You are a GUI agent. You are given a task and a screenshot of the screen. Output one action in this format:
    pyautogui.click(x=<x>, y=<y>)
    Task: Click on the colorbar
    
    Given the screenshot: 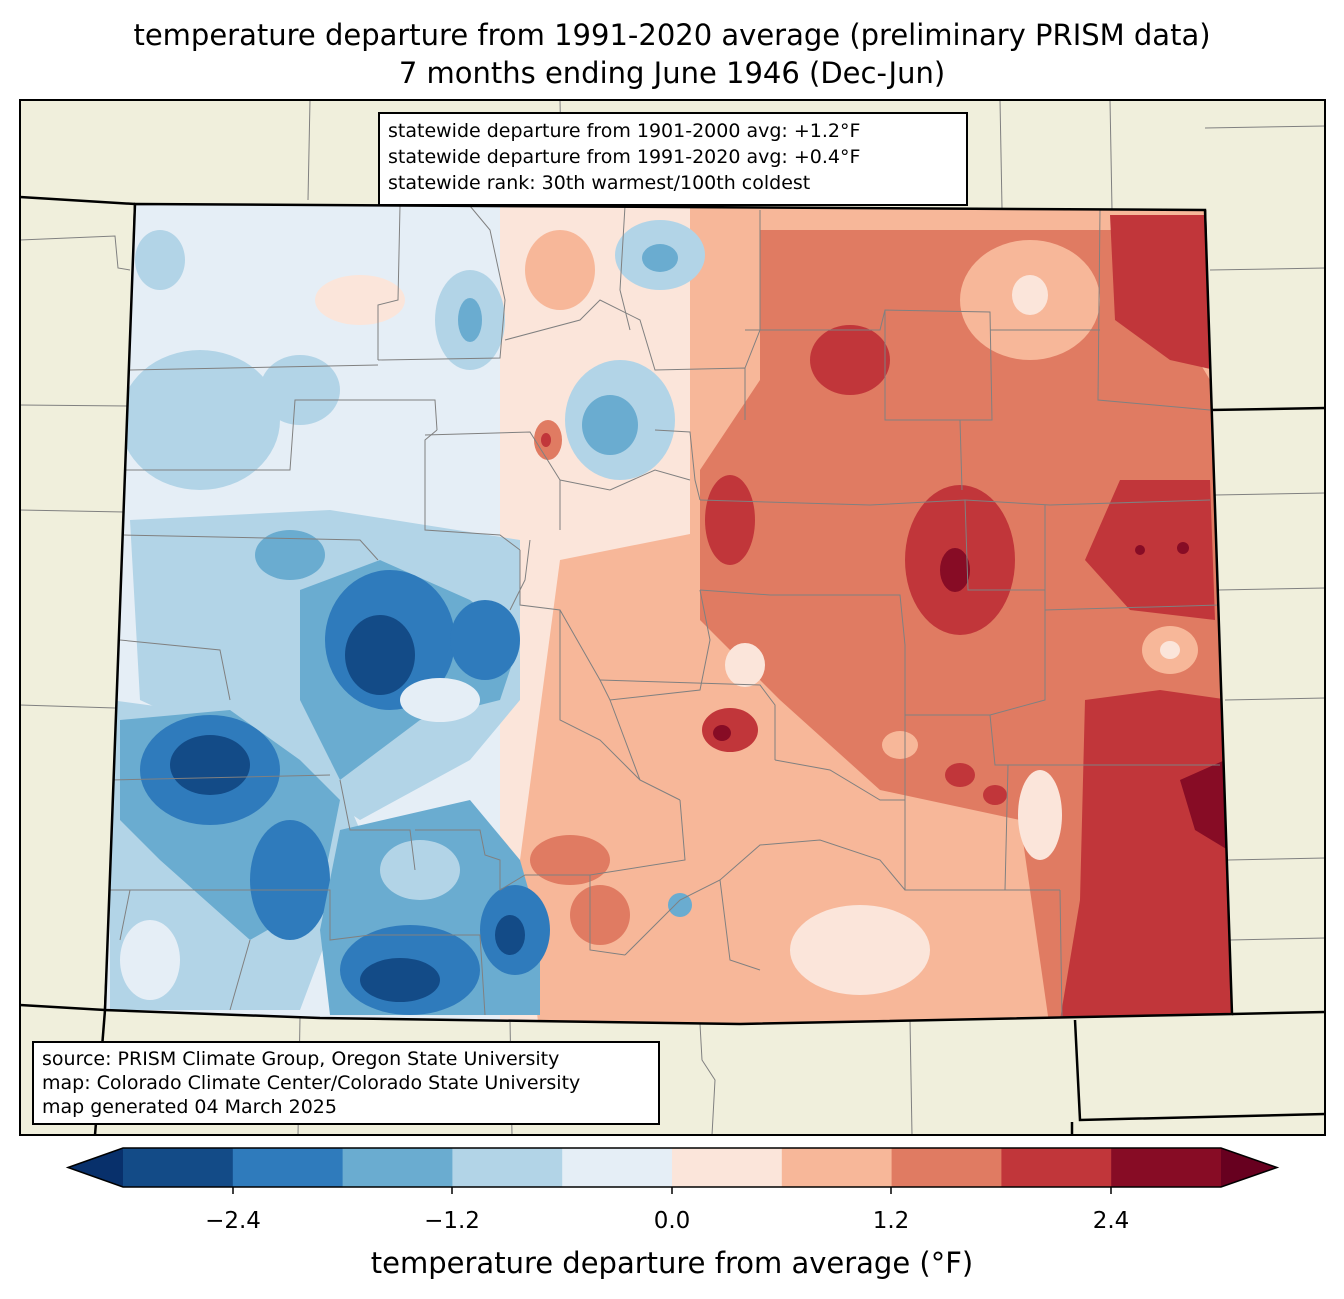 What is the action you would take?
    pyautogui.click(x=672, y=1170)
    